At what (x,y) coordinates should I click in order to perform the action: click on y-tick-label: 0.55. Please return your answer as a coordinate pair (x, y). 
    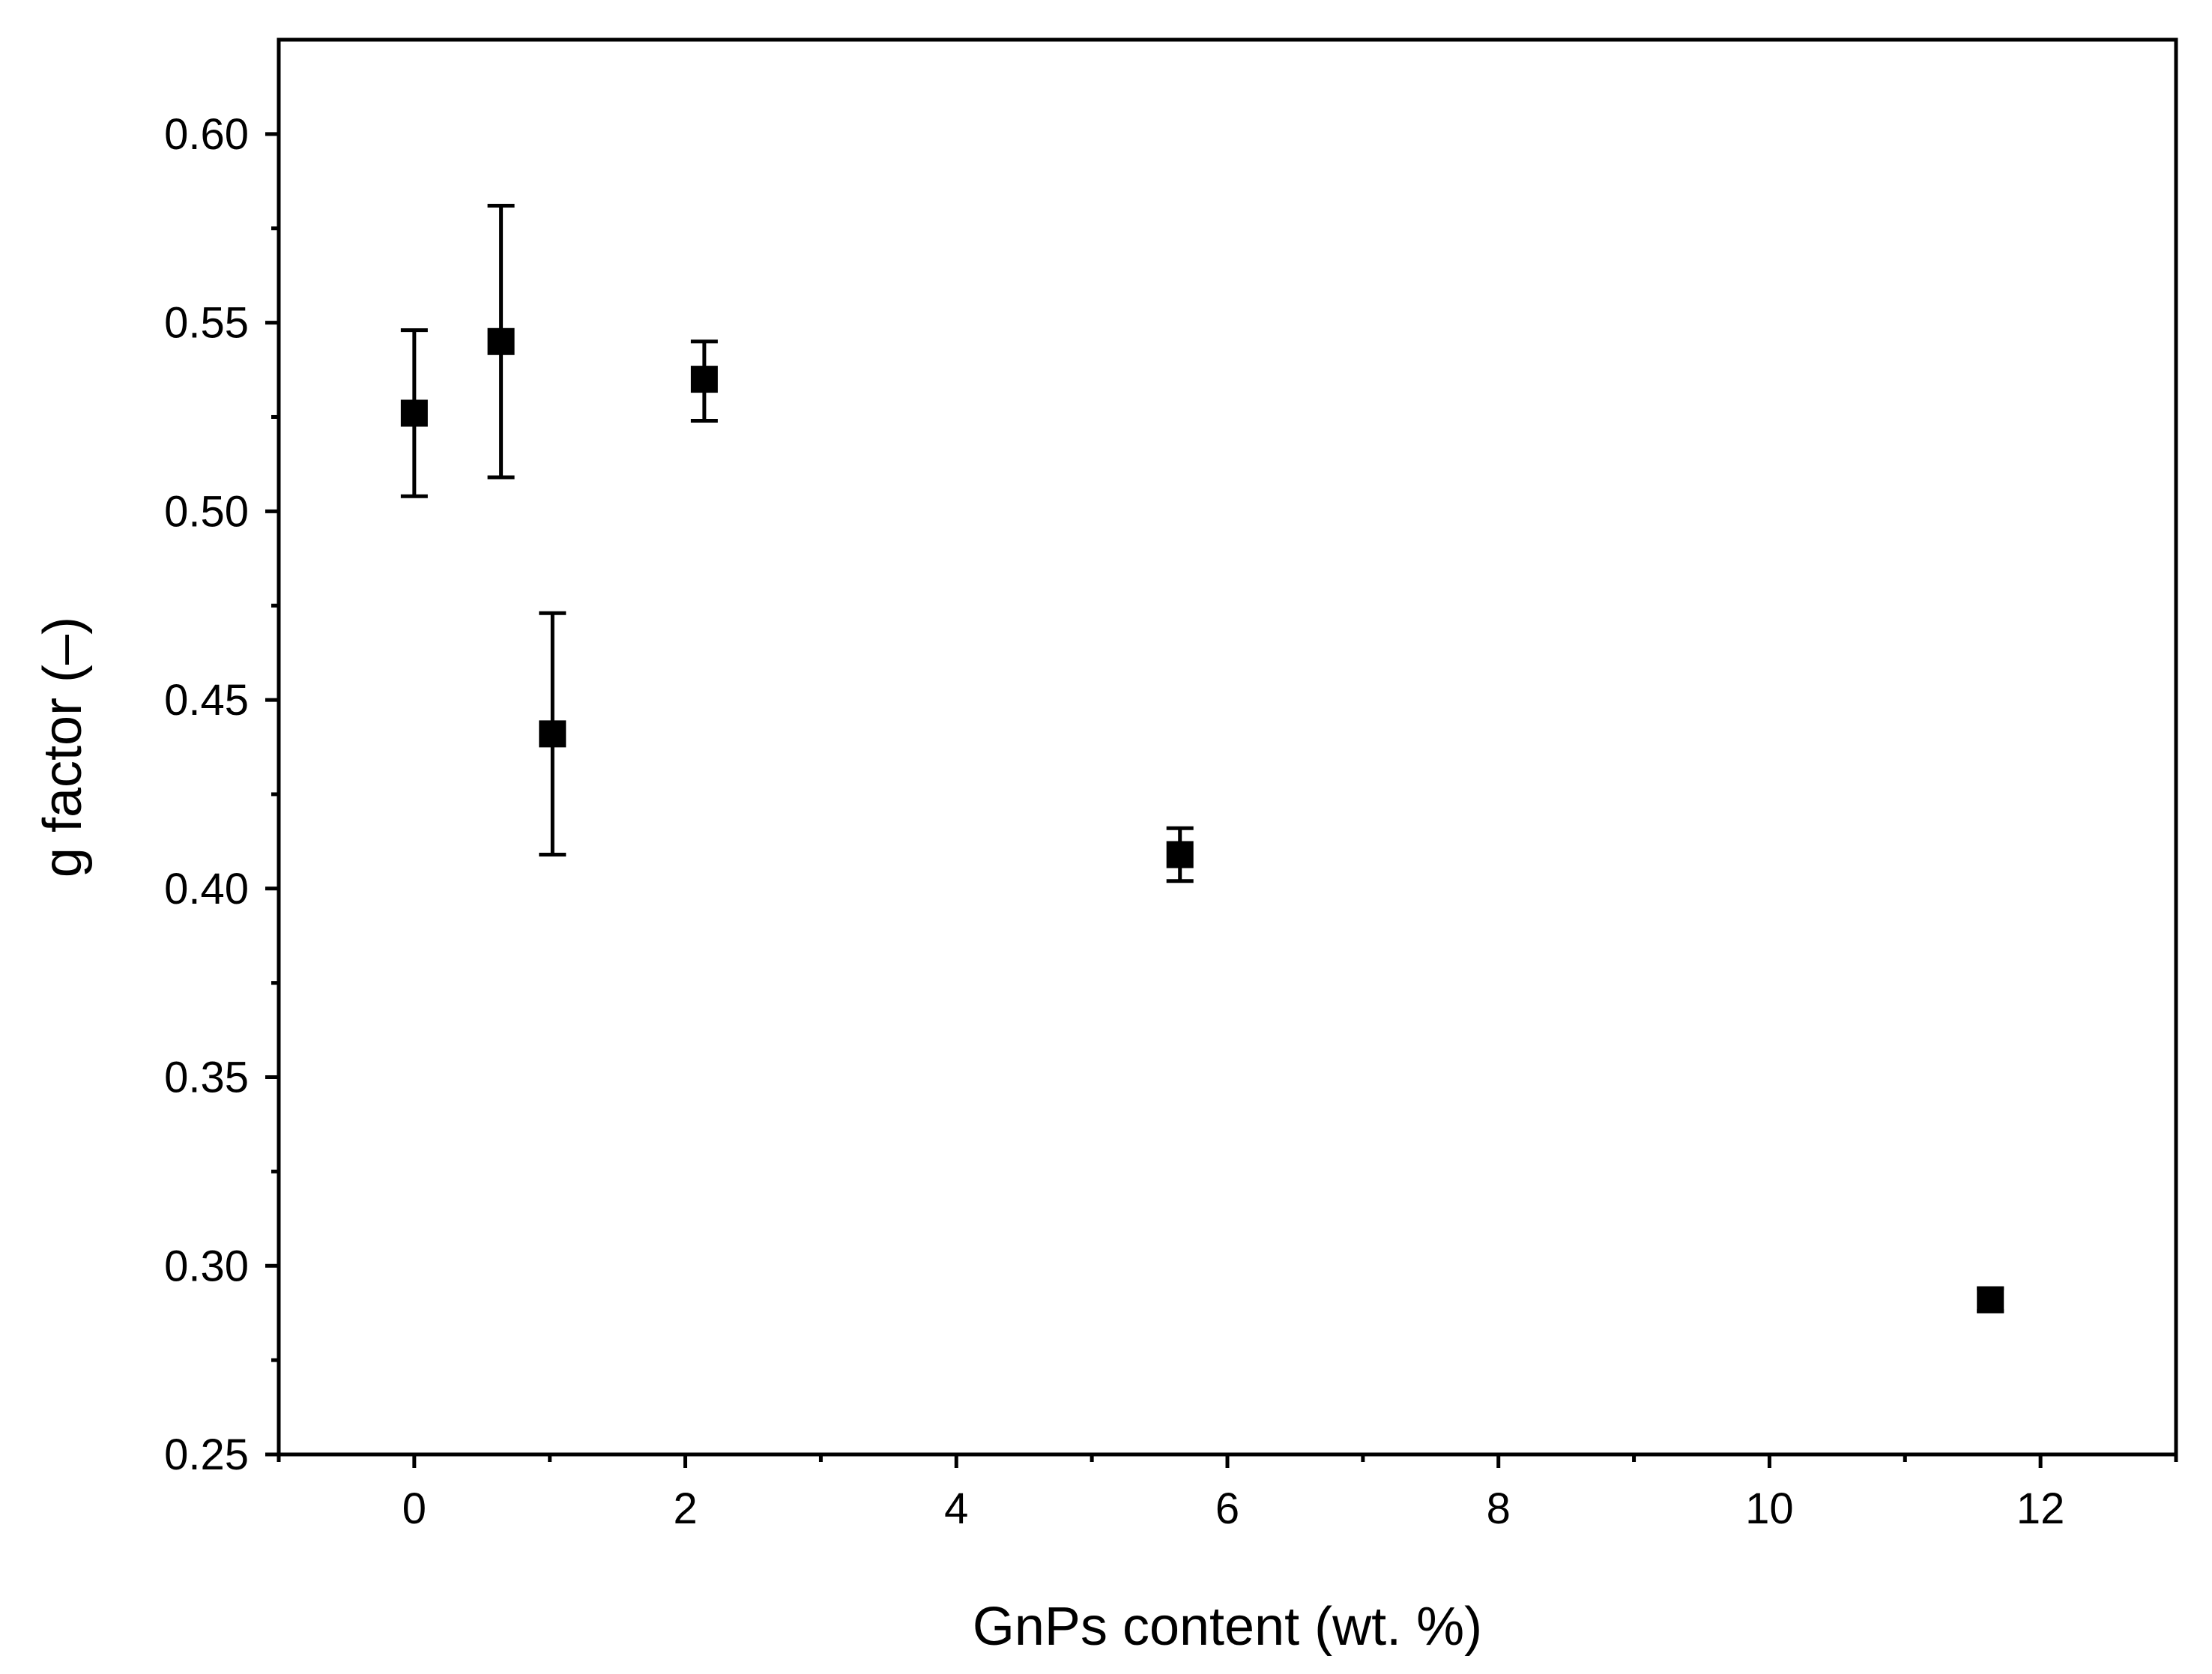
    Looking at the image, I should click on (207, 323).